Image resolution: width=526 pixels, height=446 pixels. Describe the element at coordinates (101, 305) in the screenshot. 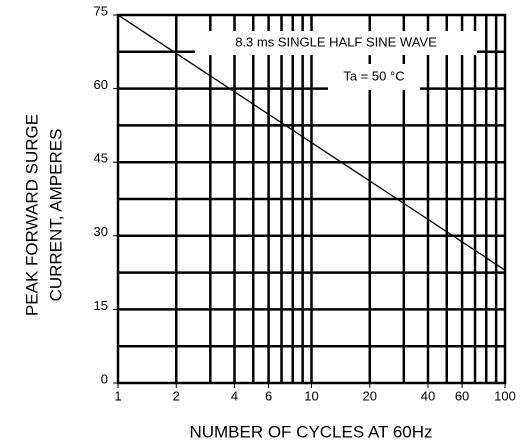

I see `y-tick-label: 15` at that location.